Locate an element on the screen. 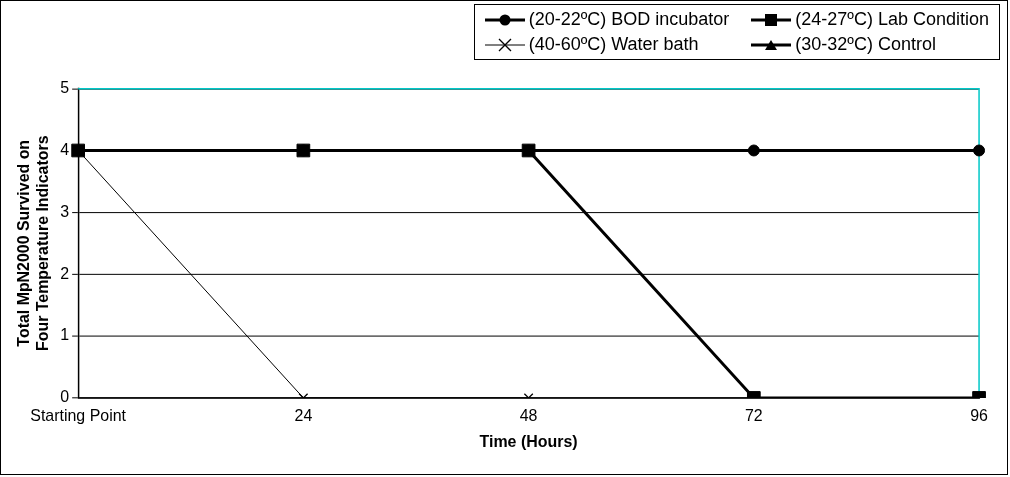 Image resolution: width=1010 pixels, height=477 pixels. y-tick-label: 3 is located at coordinates (65, 211).